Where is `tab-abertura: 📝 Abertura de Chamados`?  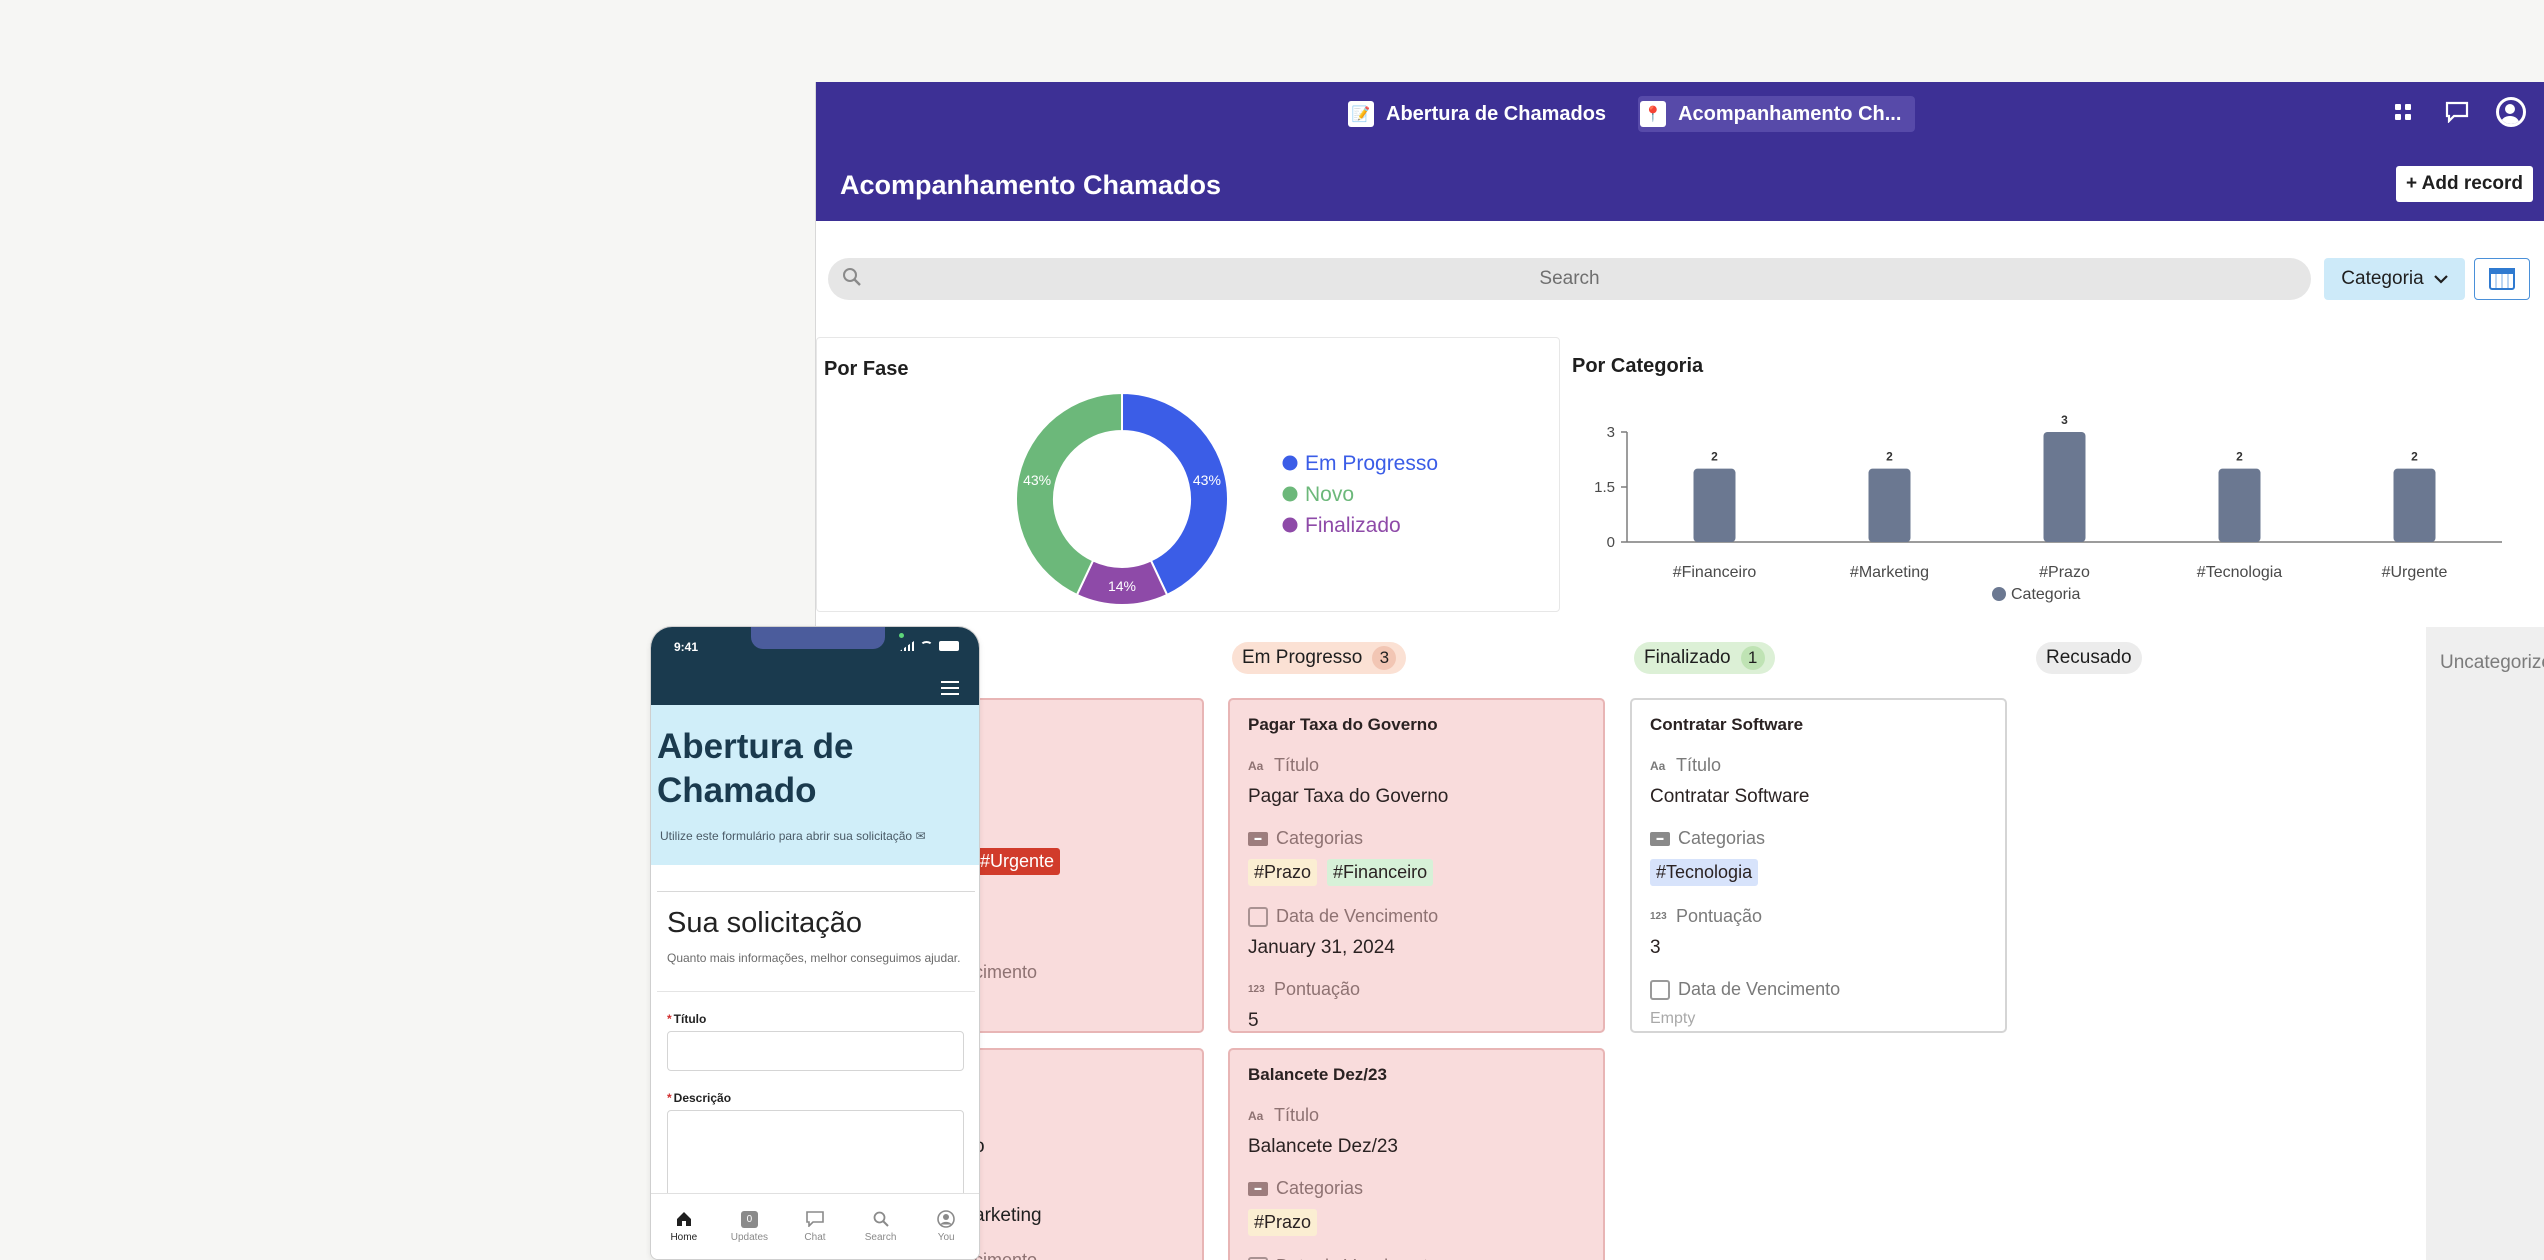 tab-abertura: 📝 Abertura de Chamados is located at coordinates (1483, 114).